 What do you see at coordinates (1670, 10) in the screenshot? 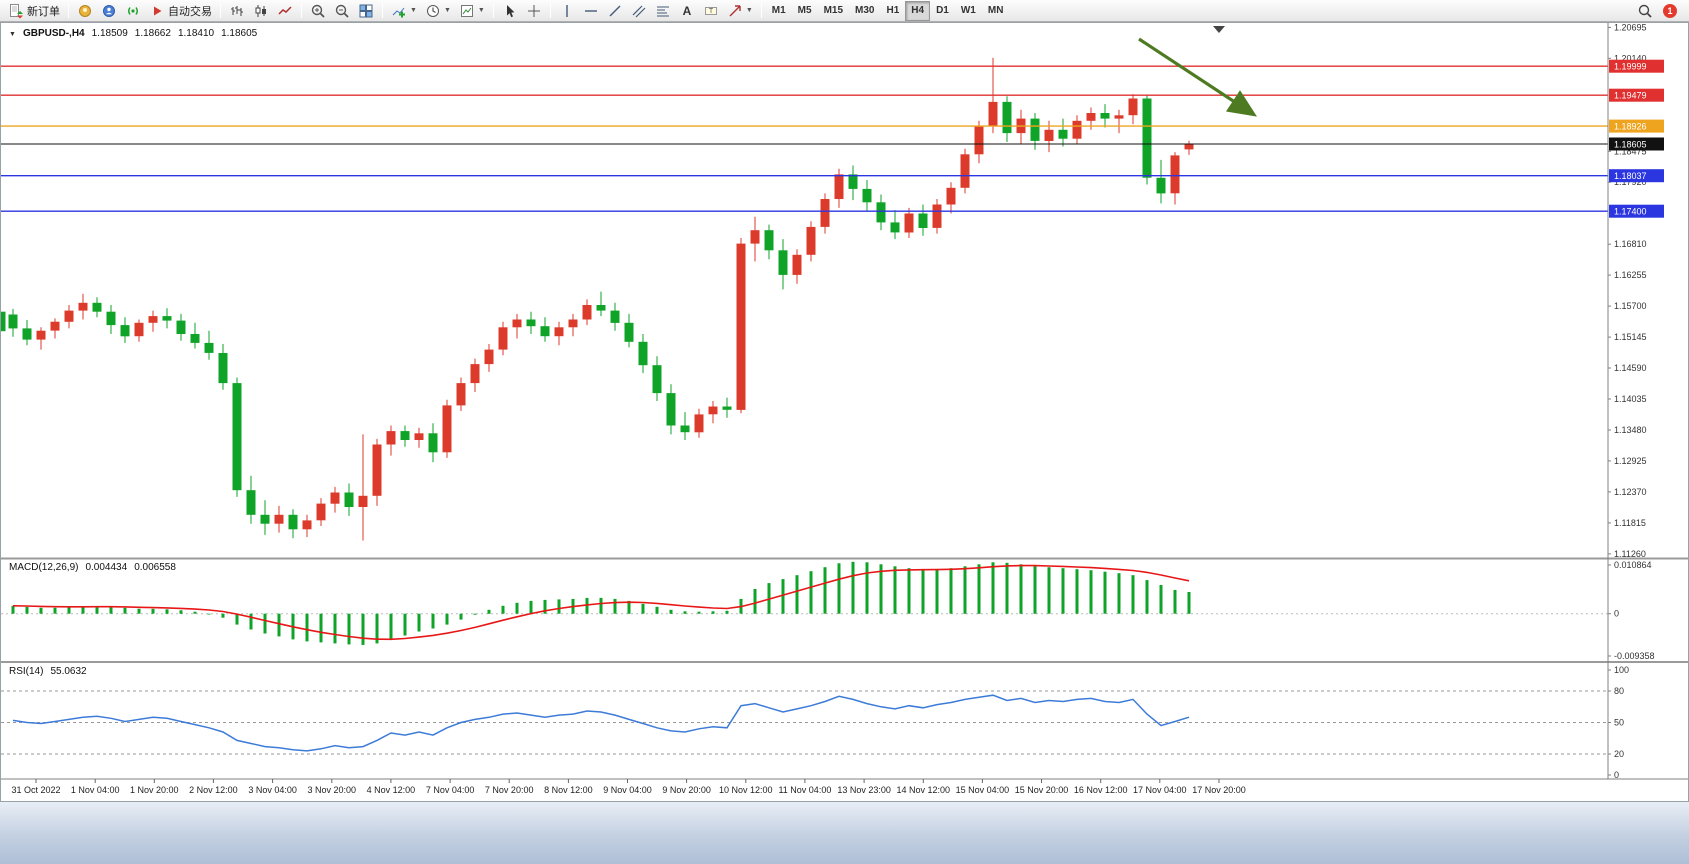
I see `notification-badge: 1` at bounding box center [1670, 10].